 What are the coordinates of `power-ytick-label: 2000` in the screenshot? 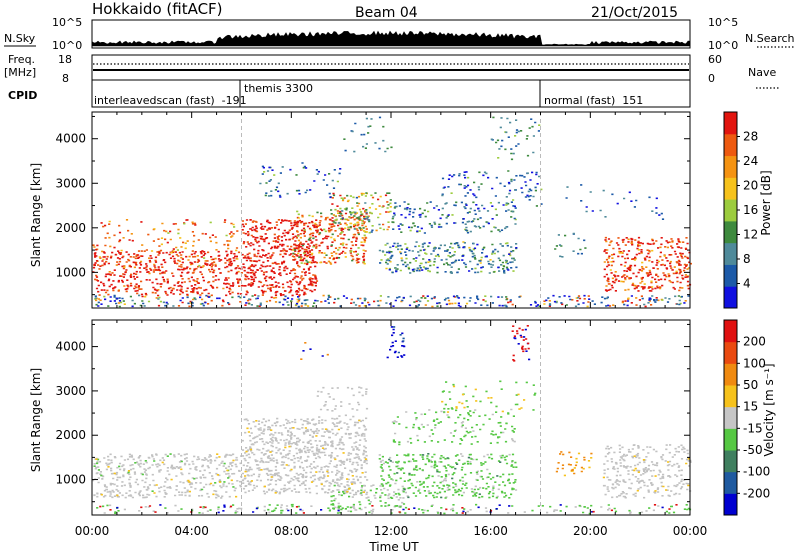 It's located at (70, 228).